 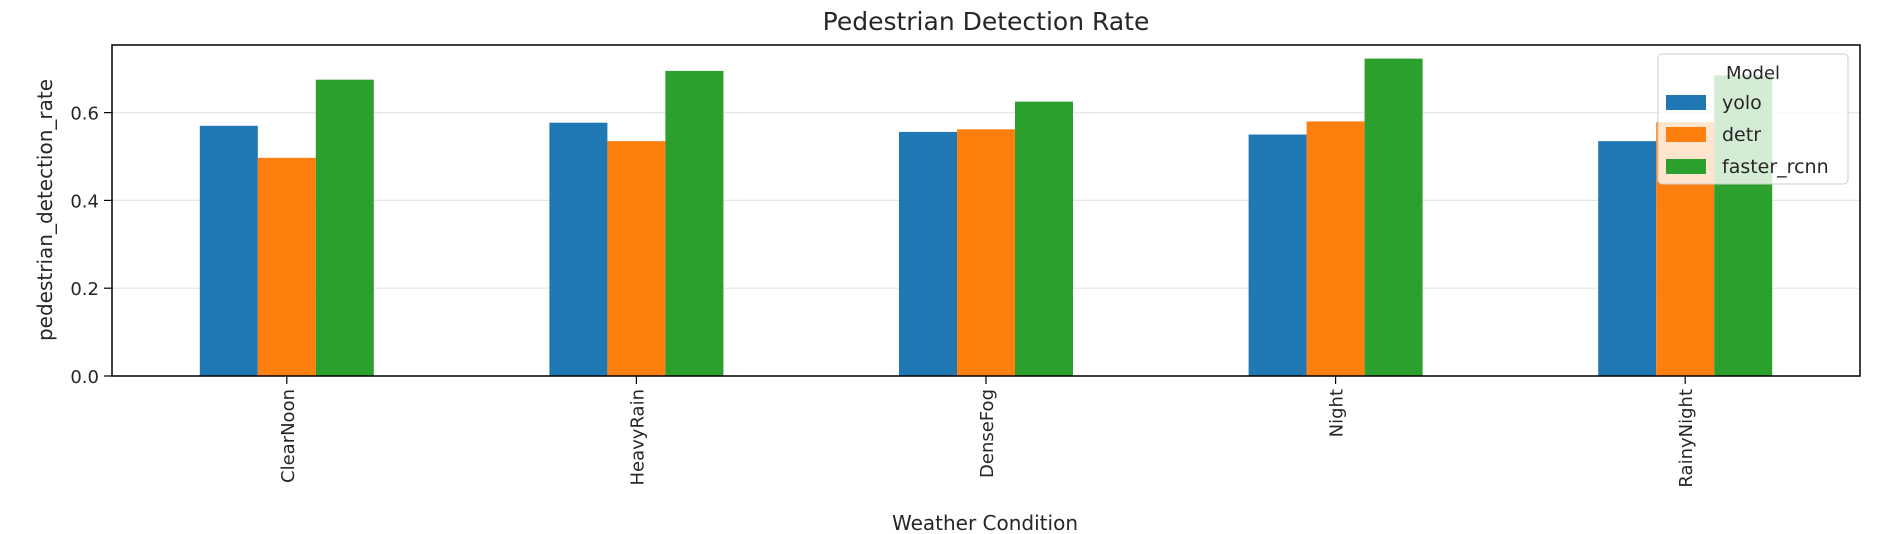 What do you see at coordinates (637, 437) in the screenshot?
I see `x-tick-label: HeavyRain` at bounding box center [637, 437].